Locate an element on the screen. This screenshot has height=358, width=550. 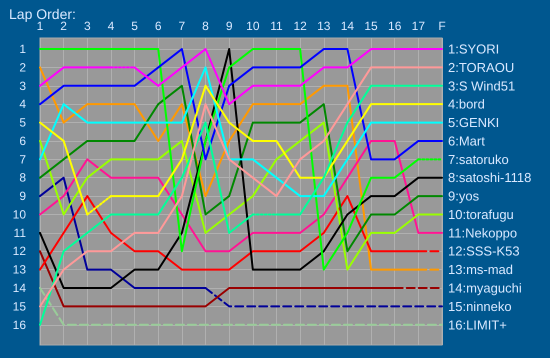
y-tick-label: 9 is located at coordinates (22, 196).